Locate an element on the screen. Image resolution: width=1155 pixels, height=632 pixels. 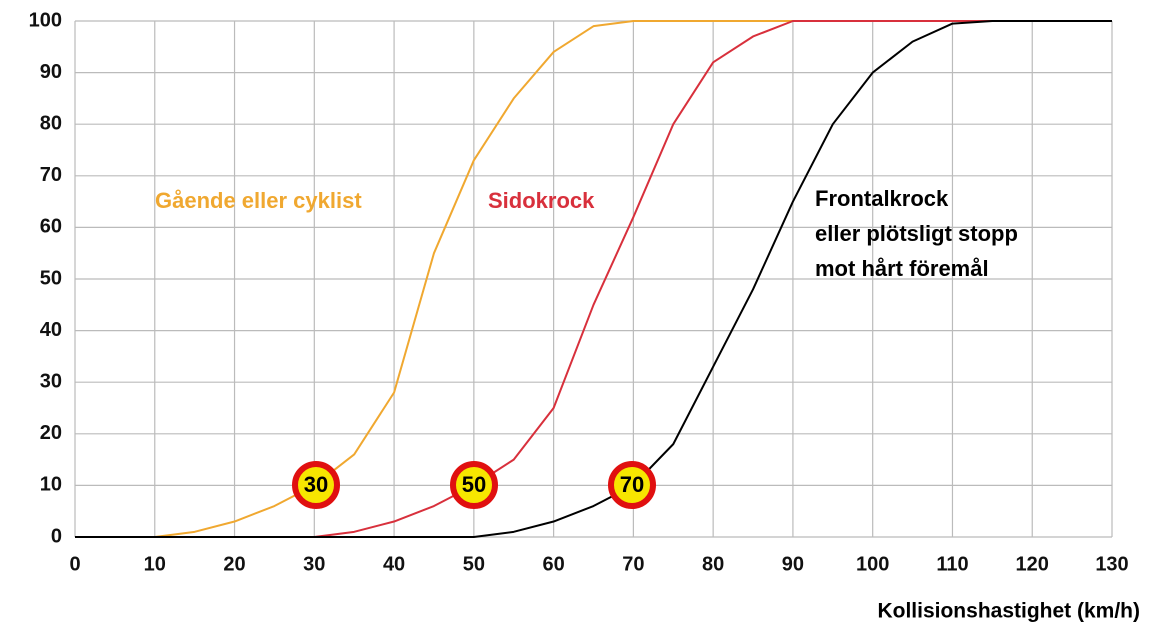
y-tick-label: 60 is located at coordinates (51, 227).